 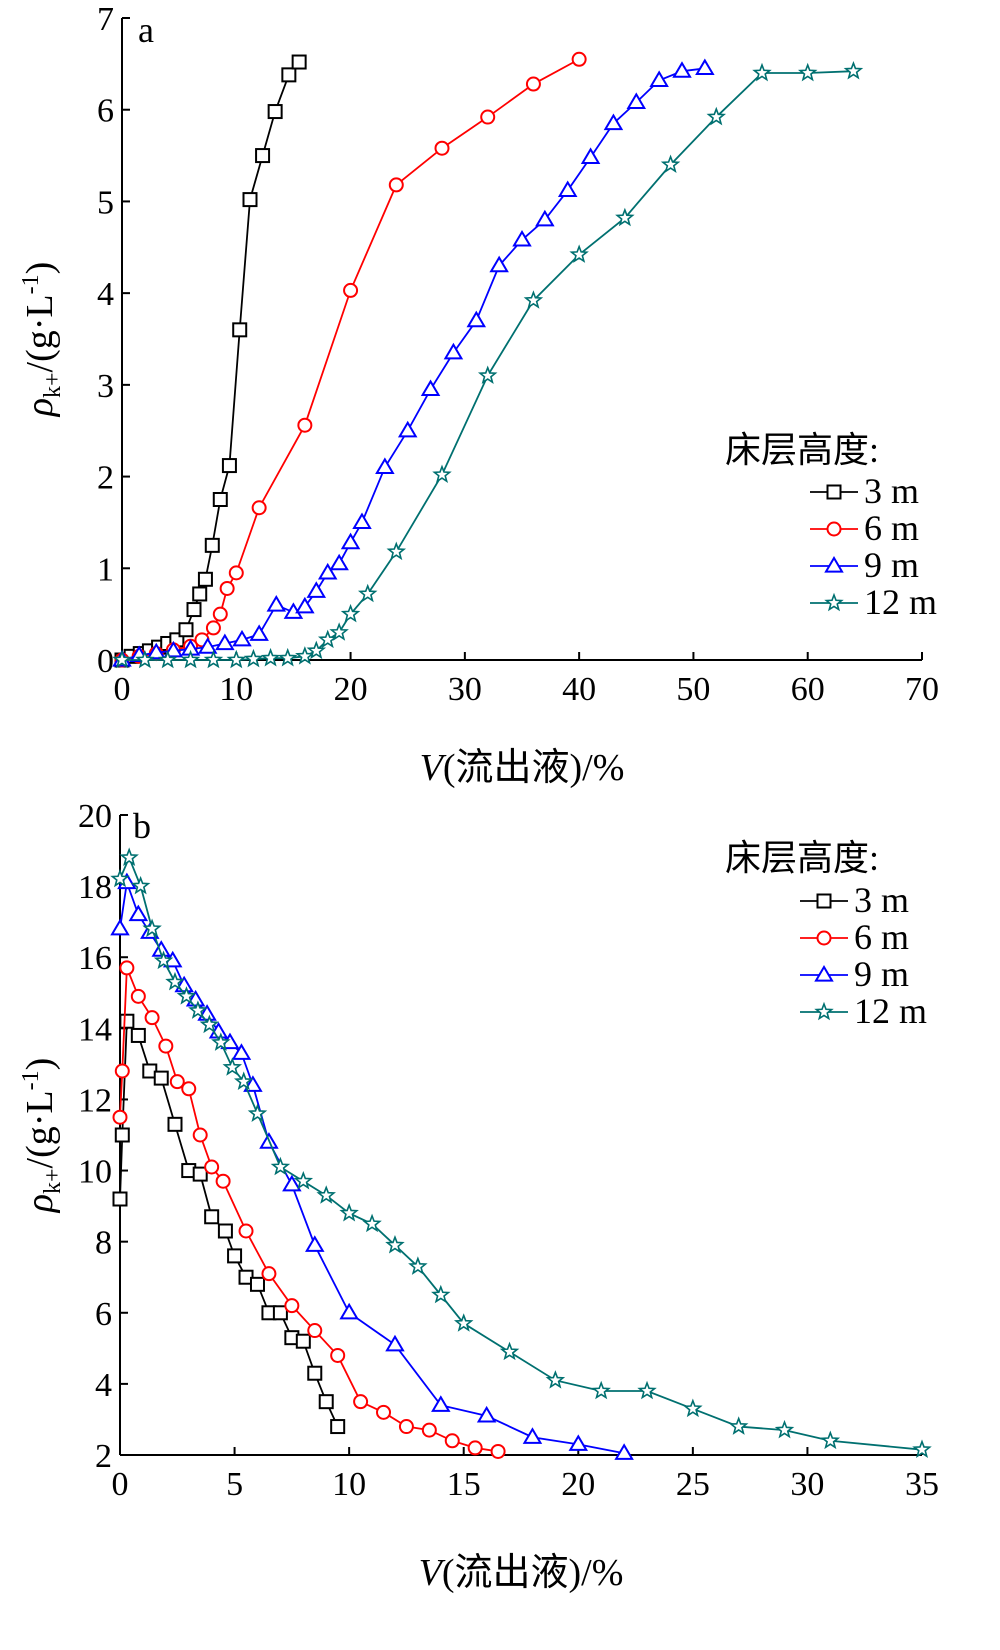 What do you see at coordinates (807, 1484) in the screenshot?
I see `panel-b-x-tick-label: 30` at bounding box center [807, 1484].